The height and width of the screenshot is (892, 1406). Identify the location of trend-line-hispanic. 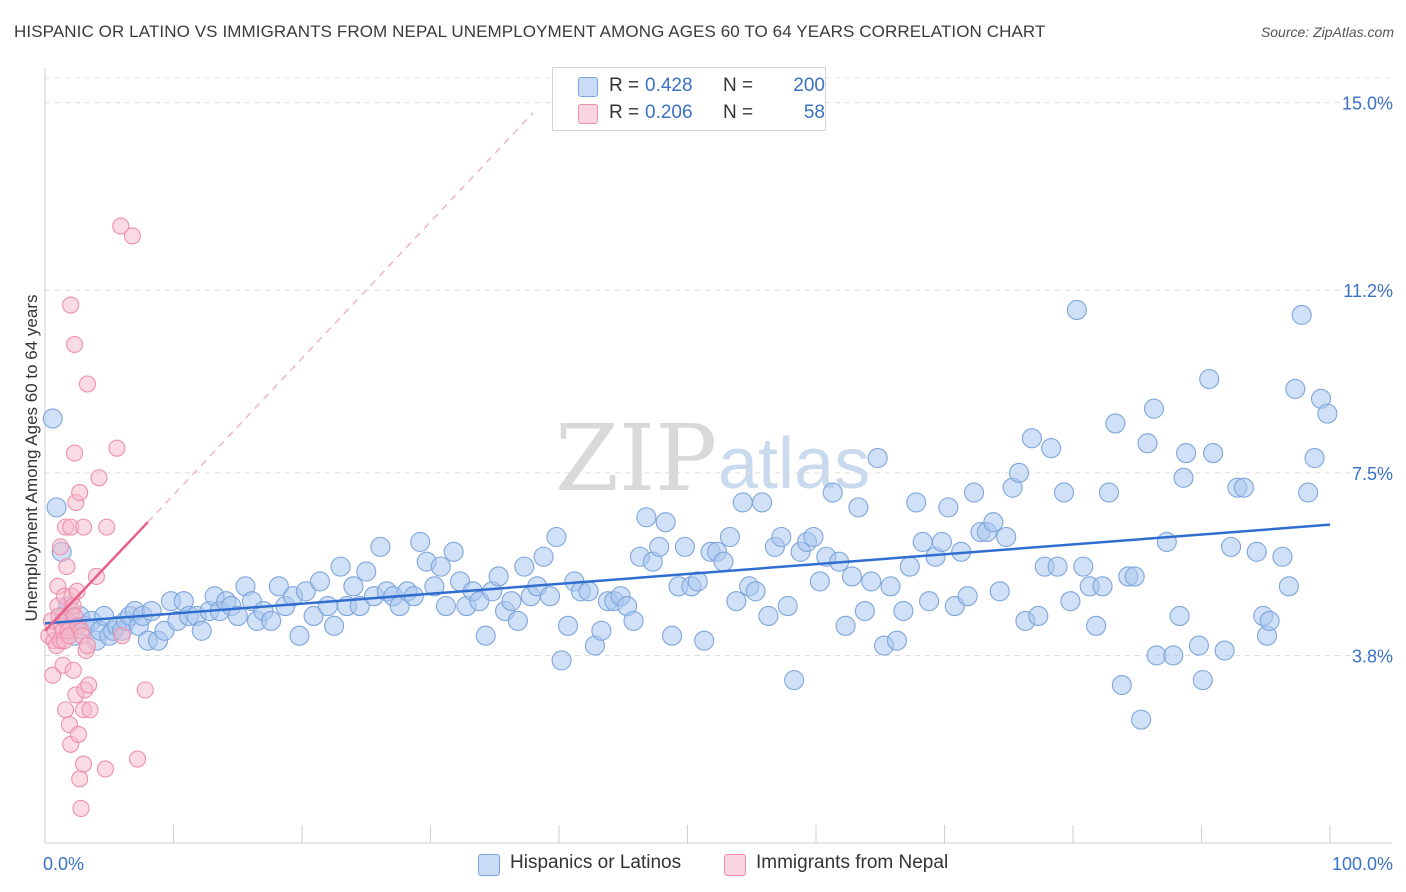
(687, 574).